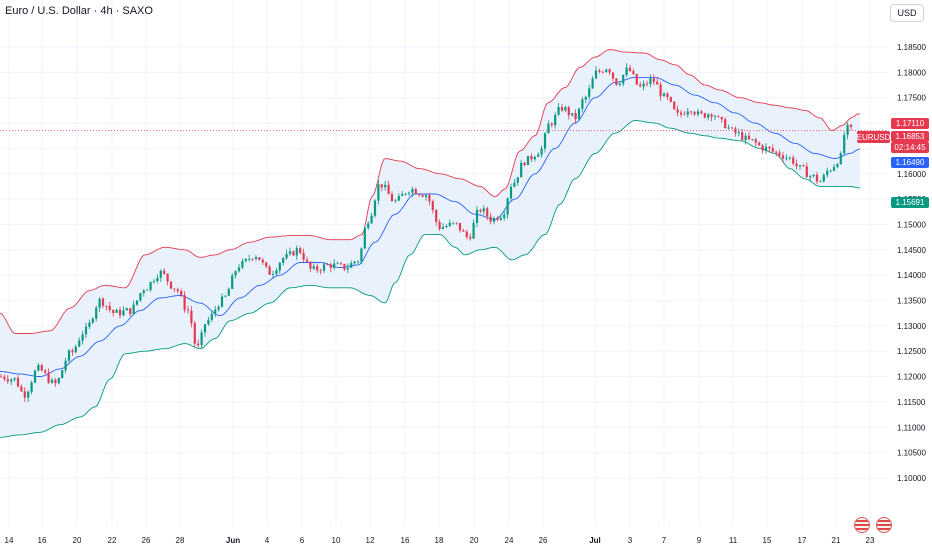  What do you see at coordinates (910, 136) in the screenshot?
I see `last-price-label: 1.16853` at bounding box center [910, 136].